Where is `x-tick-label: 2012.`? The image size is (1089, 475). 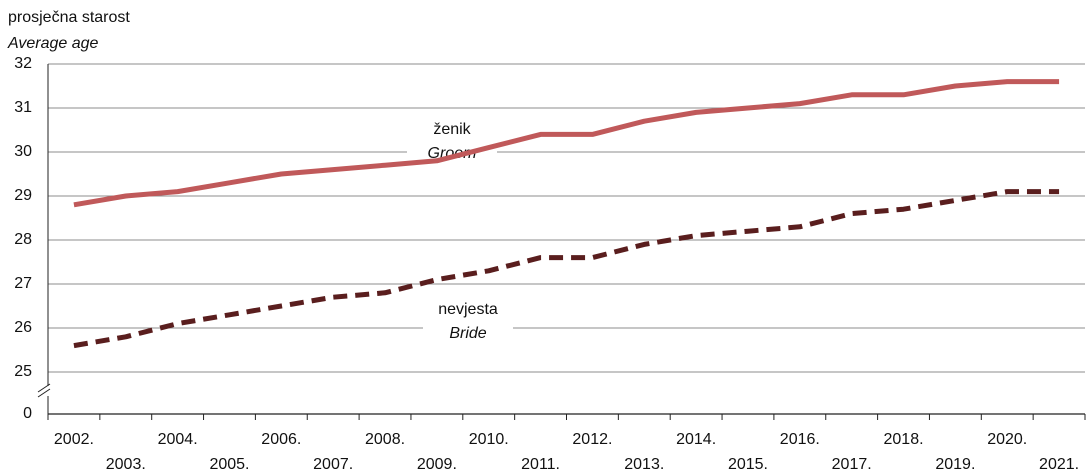 x-tick-label: 2012. is located at coordinates (592, 439).